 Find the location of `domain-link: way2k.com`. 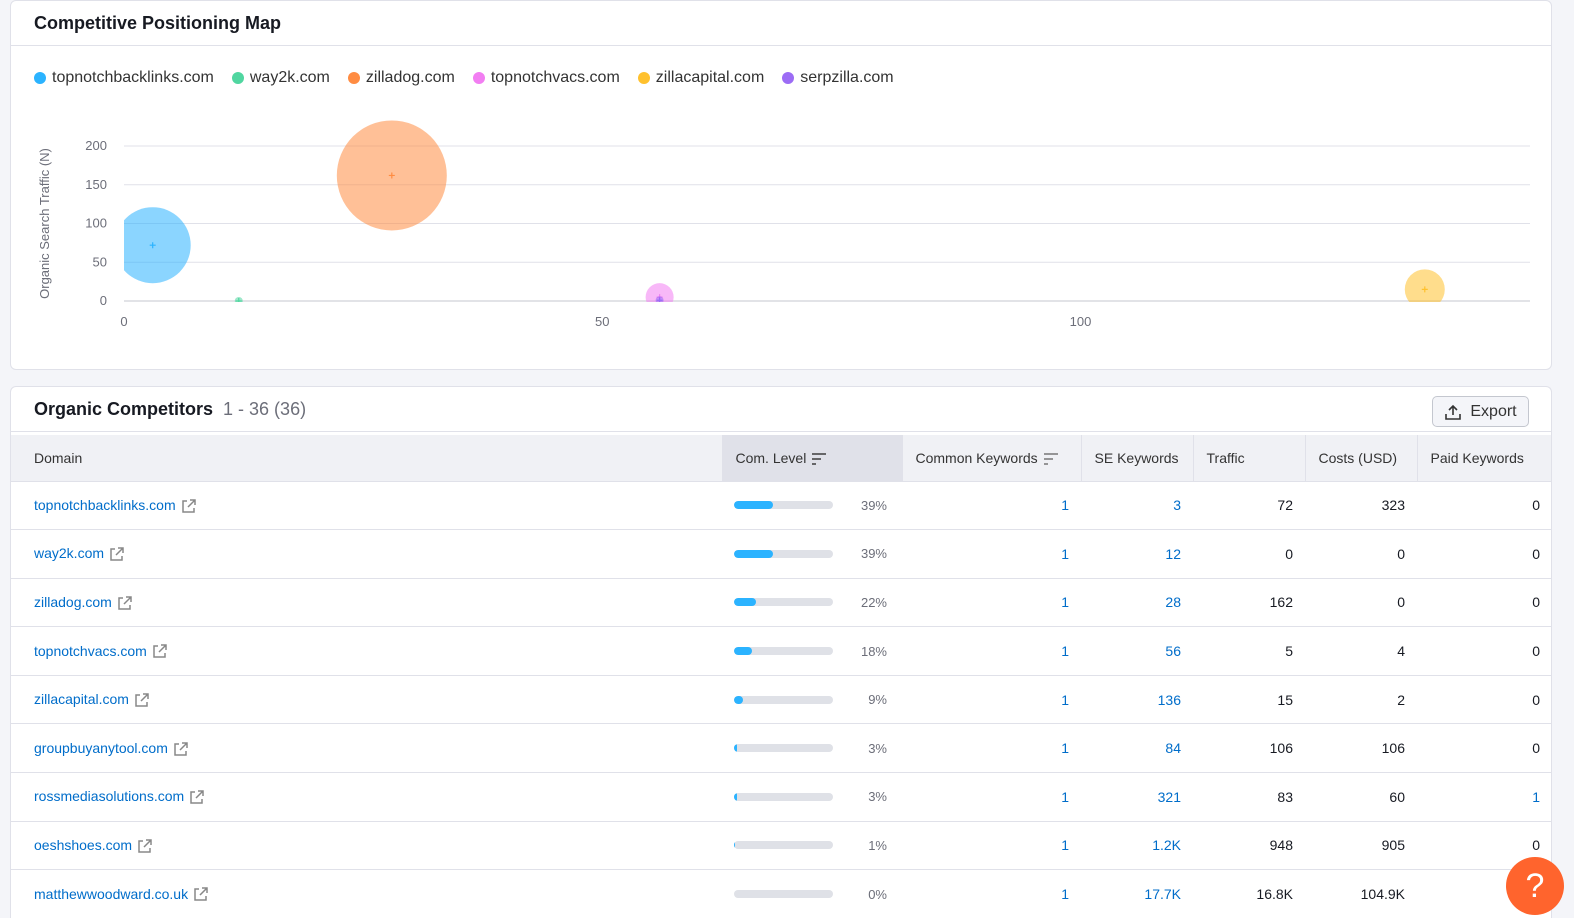

domain-link: way2k.com is located at coordinates (69, 553).